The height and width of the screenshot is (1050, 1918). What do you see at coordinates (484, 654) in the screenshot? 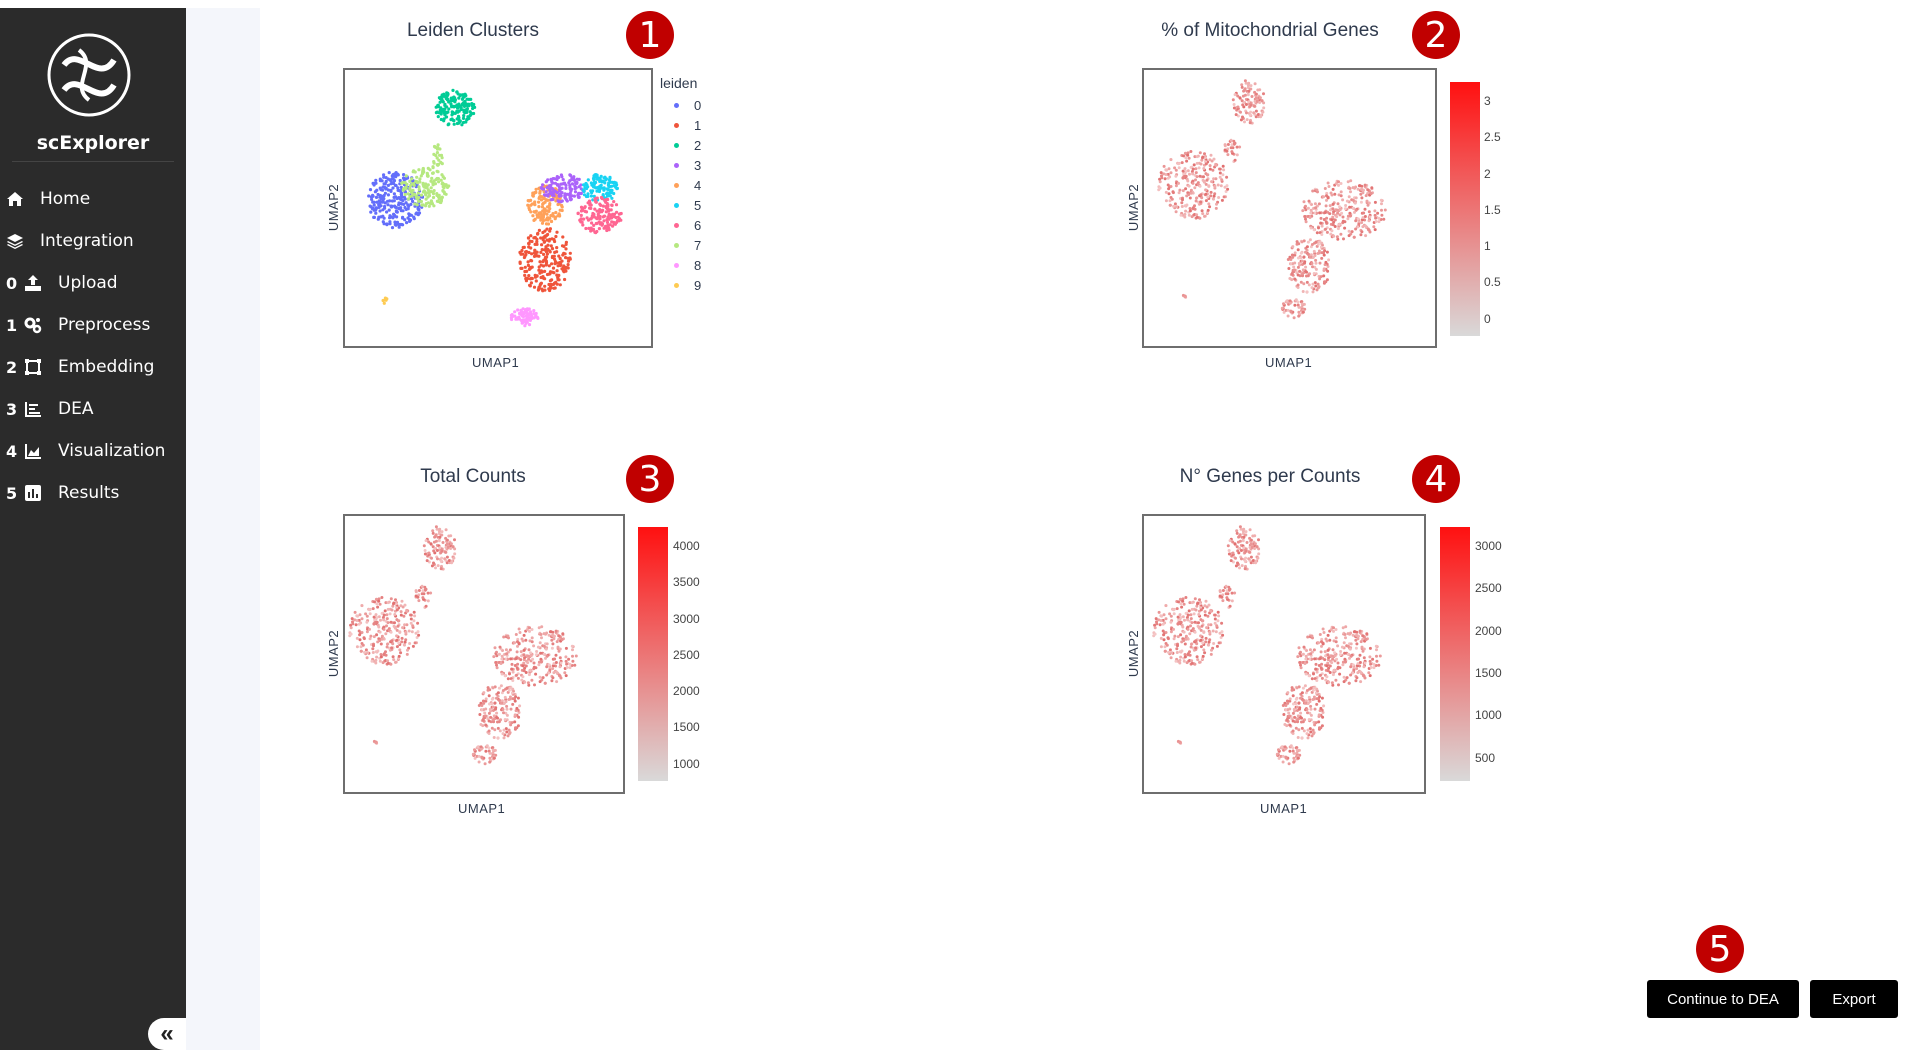
I see `plot-area-total-counts` at bounding box center [484, 654].